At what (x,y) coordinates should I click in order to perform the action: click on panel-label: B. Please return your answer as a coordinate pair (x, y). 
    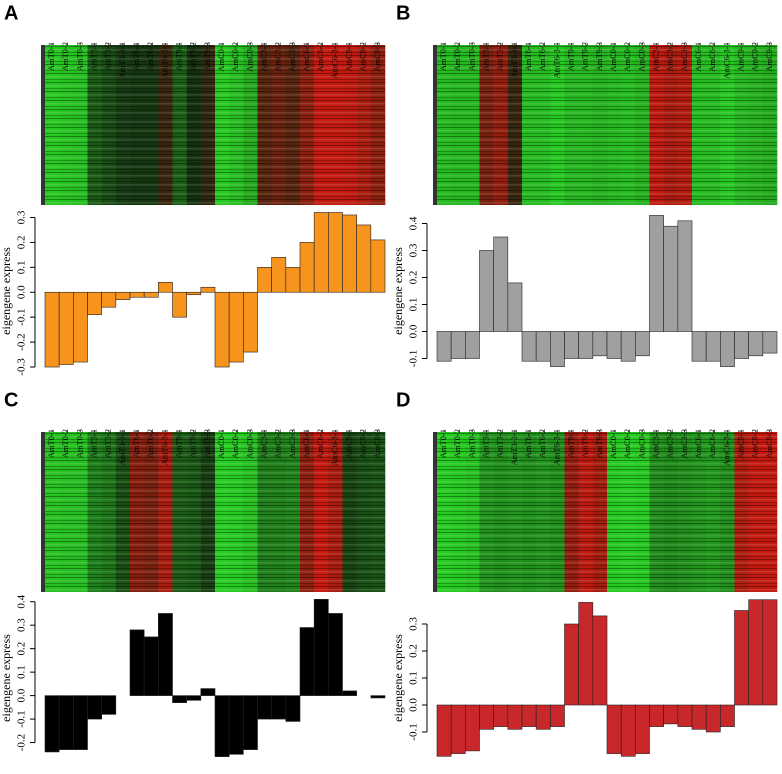
    Looking at the image, I should click on (403, 13).